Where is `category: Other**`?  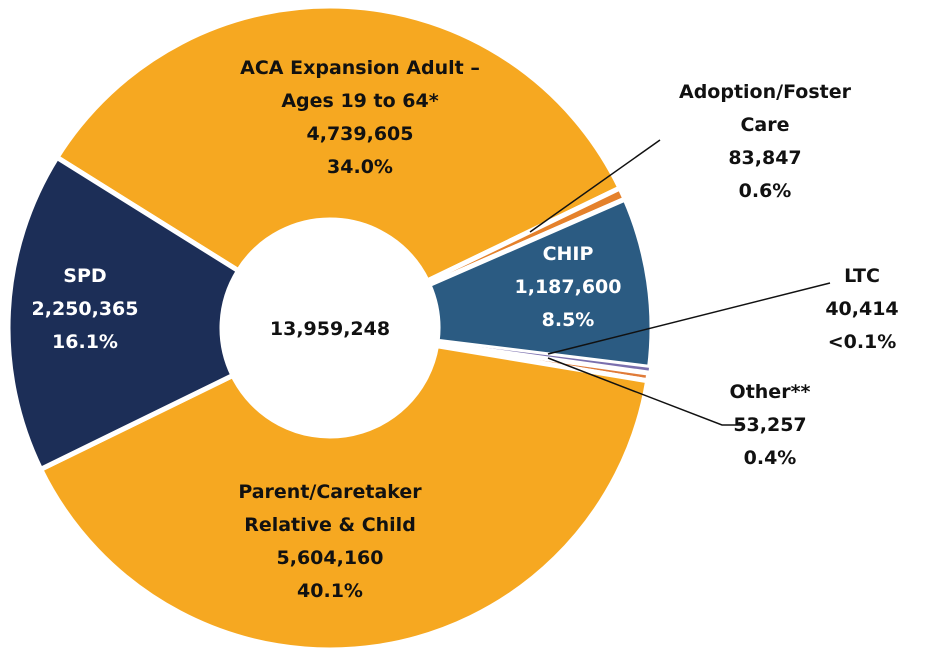
category: Other** is located at coordinates (770, 392).